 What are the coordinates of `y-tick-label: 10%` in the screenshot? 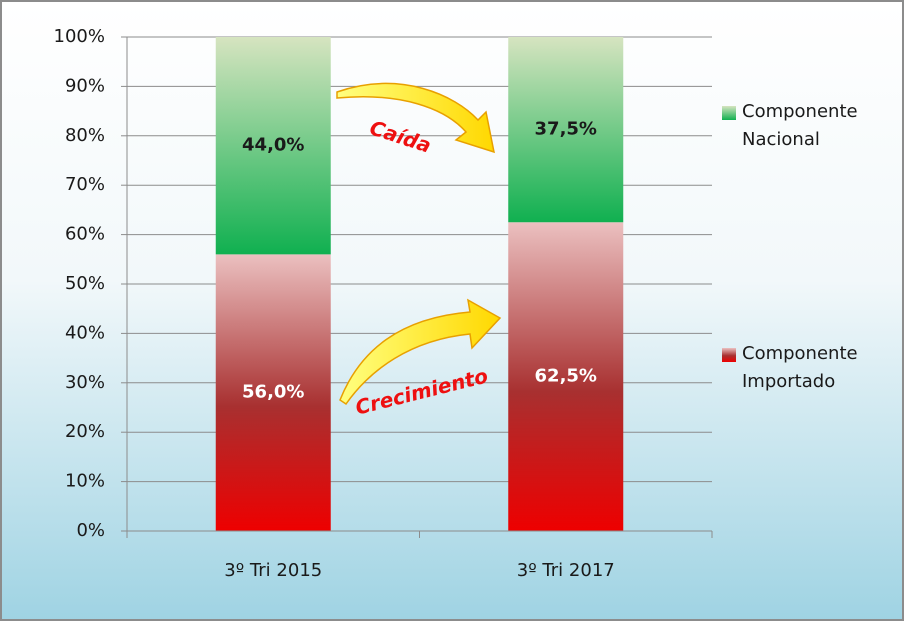 It's located at (85, 481).